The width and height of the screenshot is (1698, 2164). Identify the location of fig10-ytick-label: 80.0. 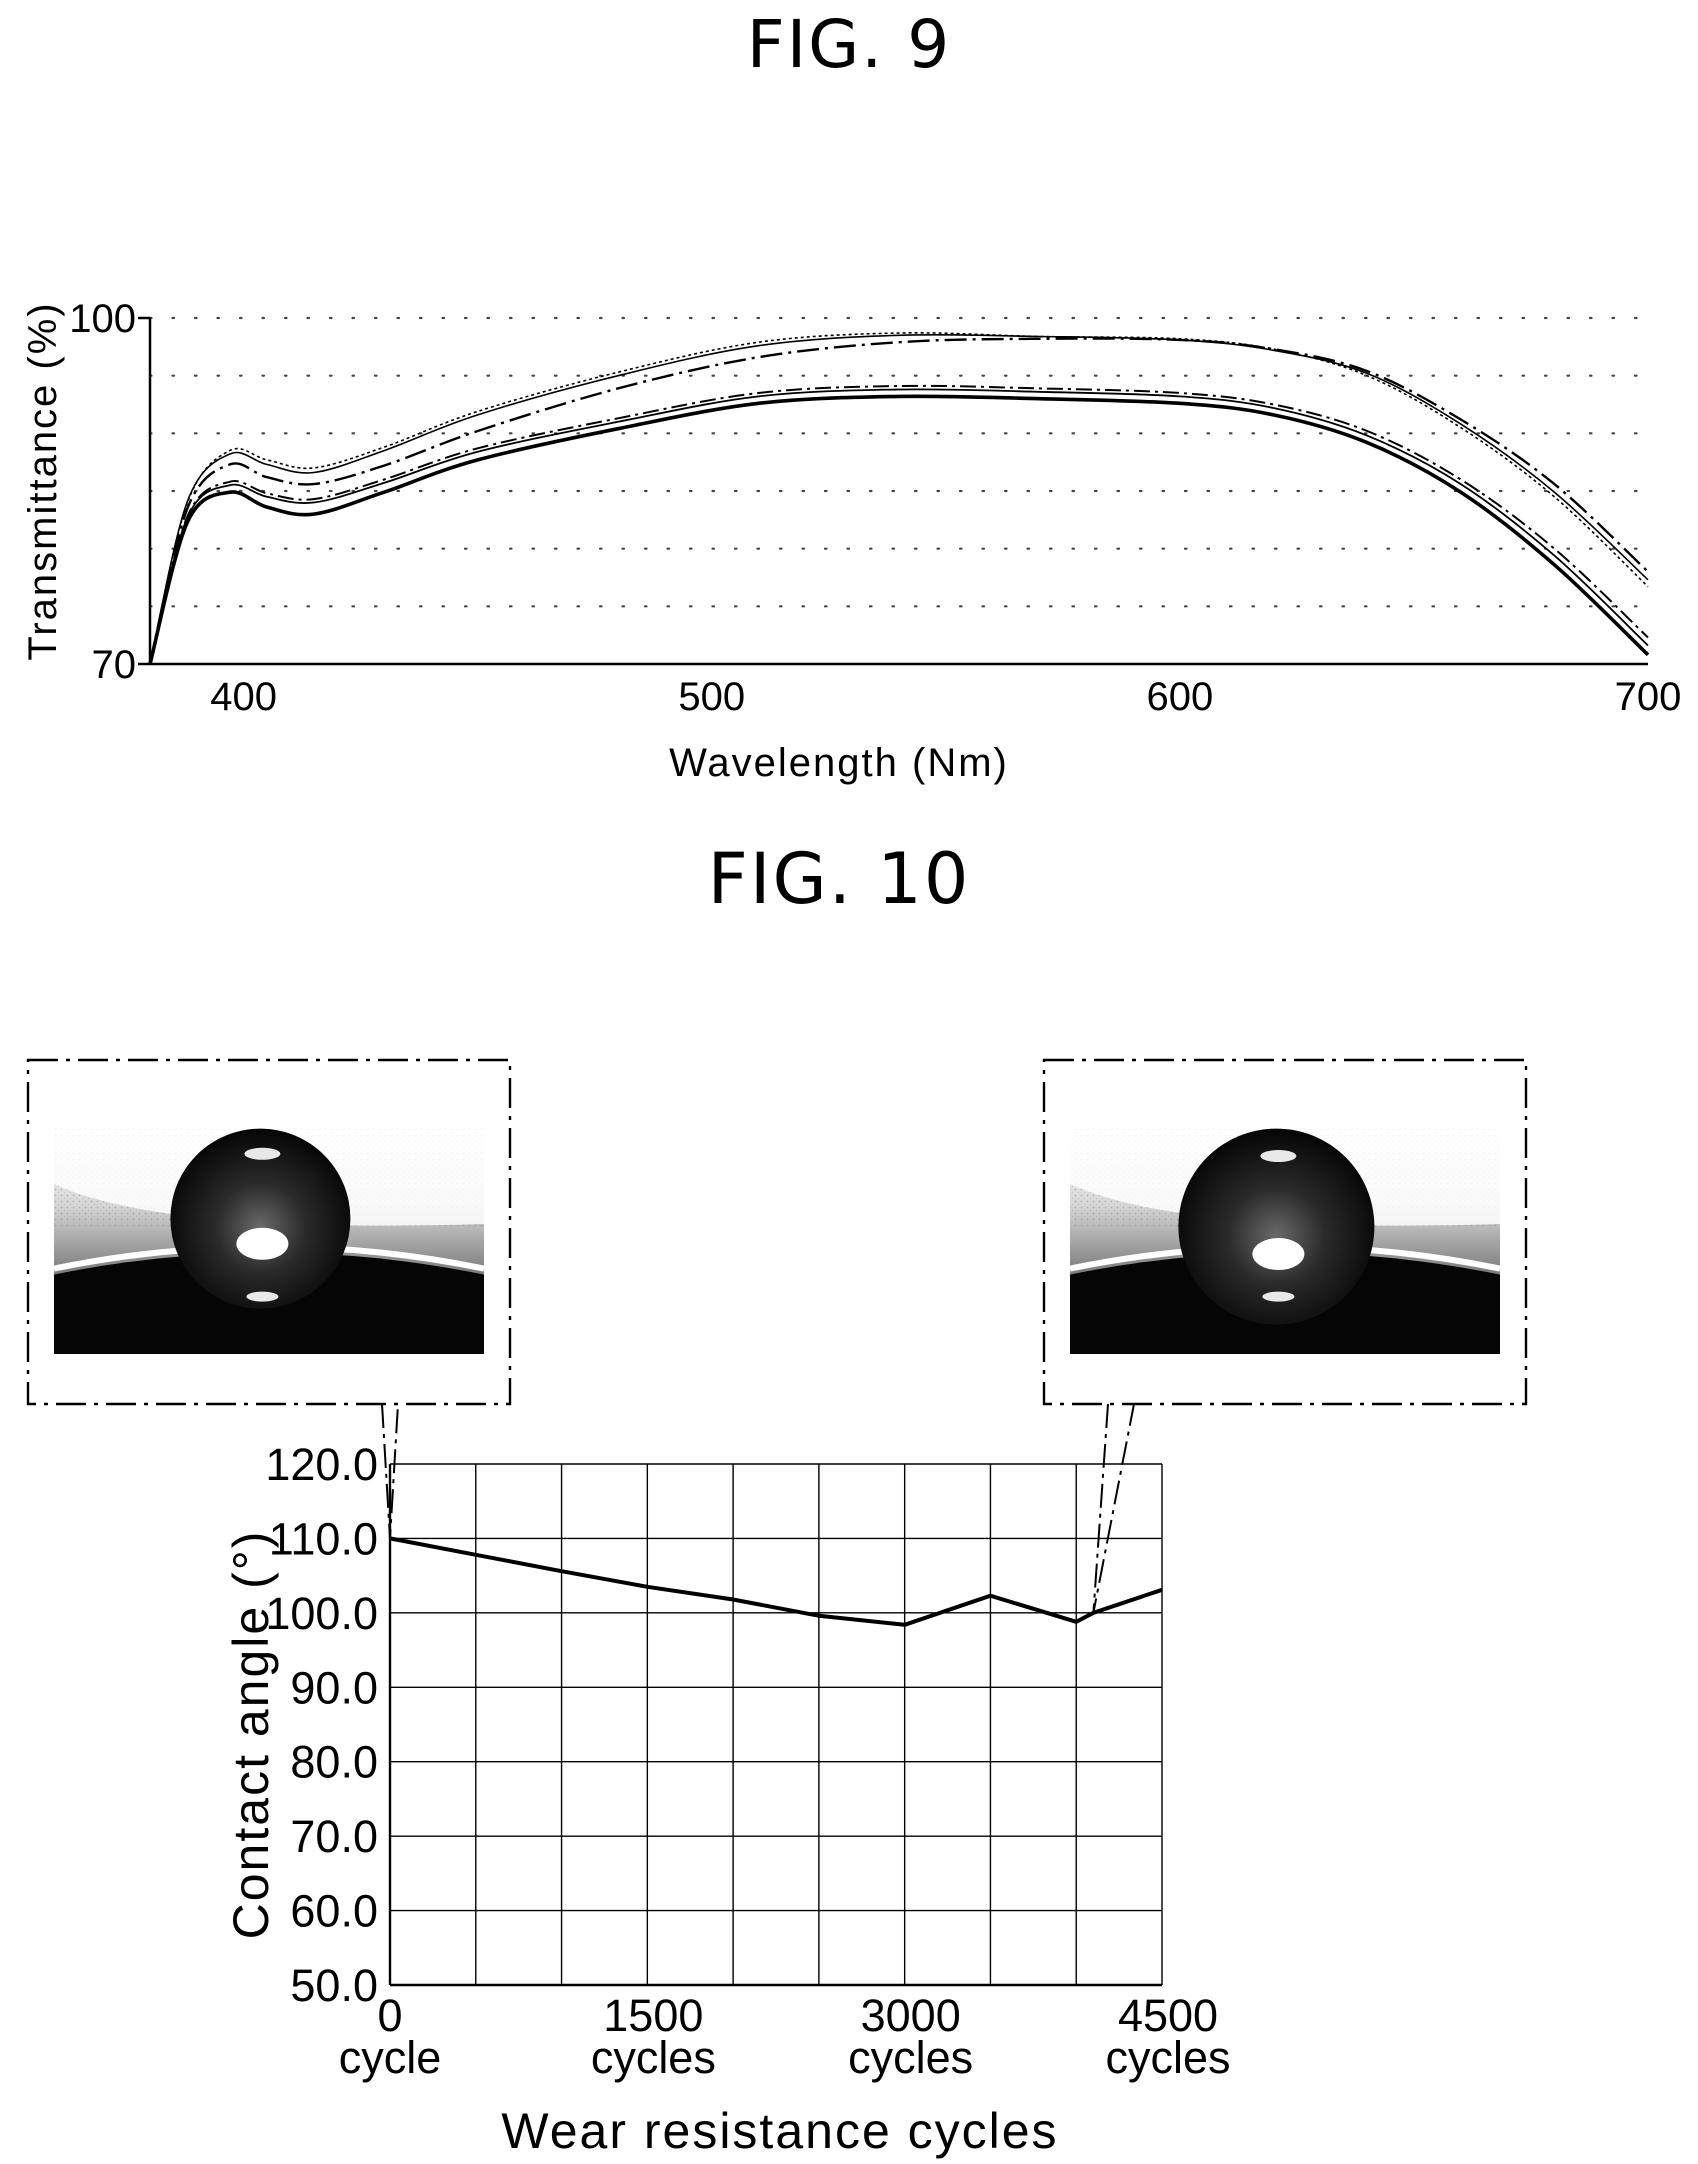
(334, 1762).